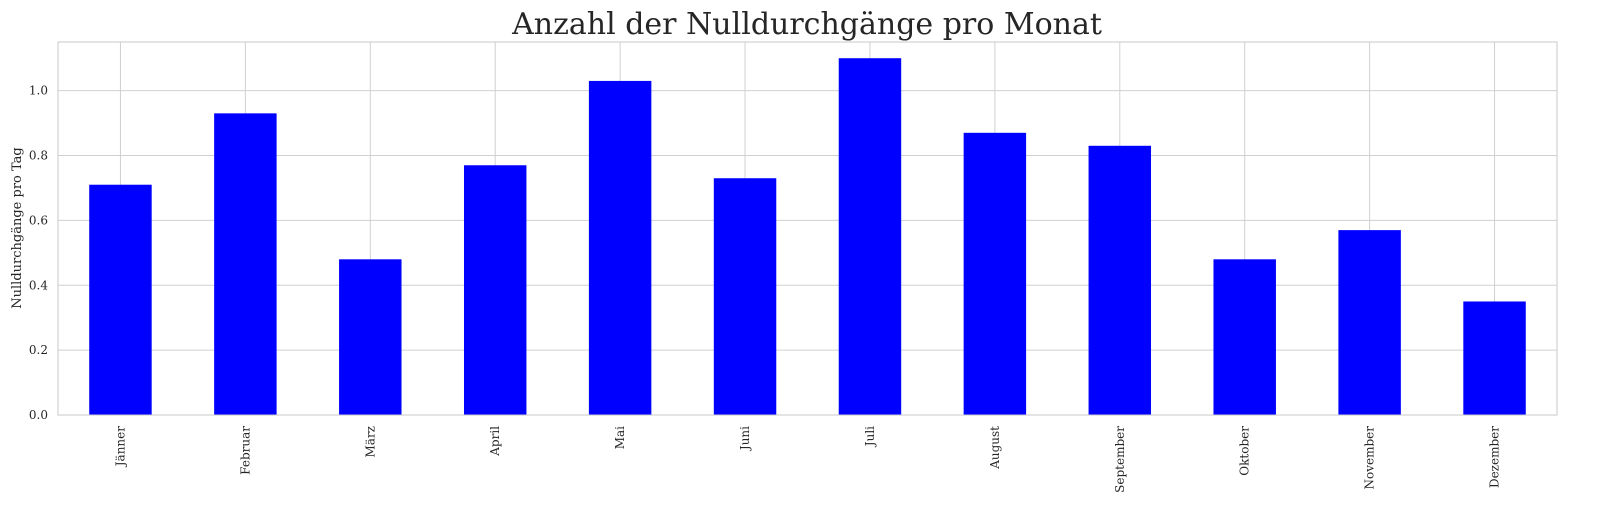 This screenshot has width=1619, height=518. I want to click on bar-september, so click(1120, 280).